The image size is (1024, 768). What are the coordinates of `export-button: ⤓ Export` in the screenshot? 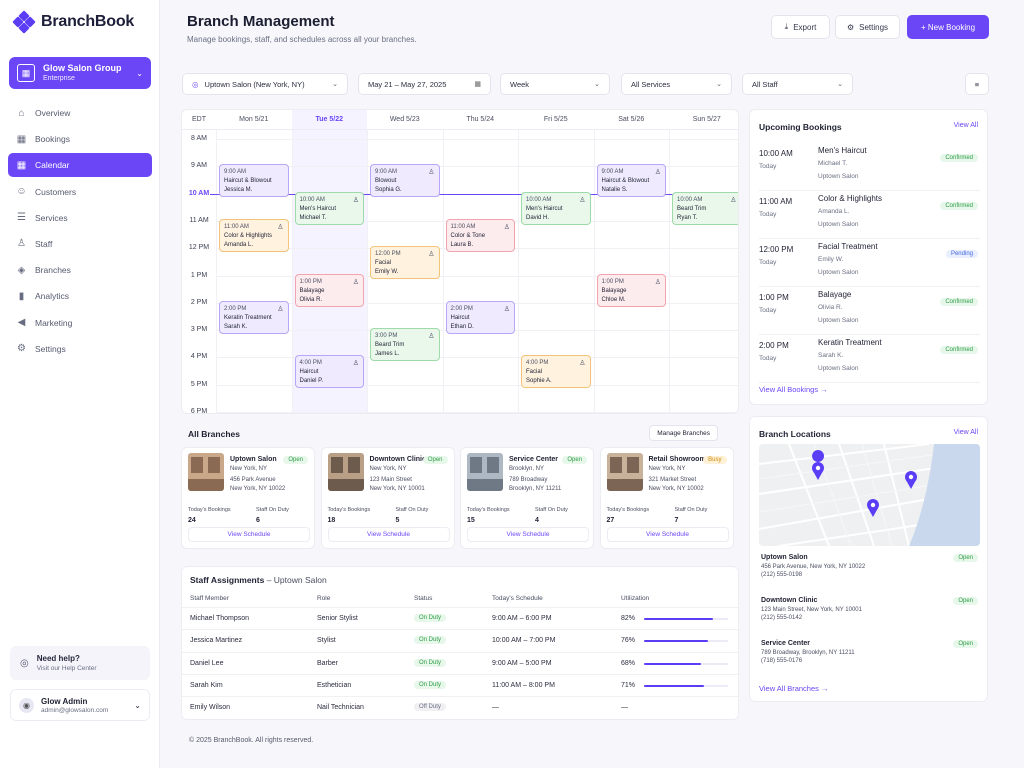 It's located at (800, 27).